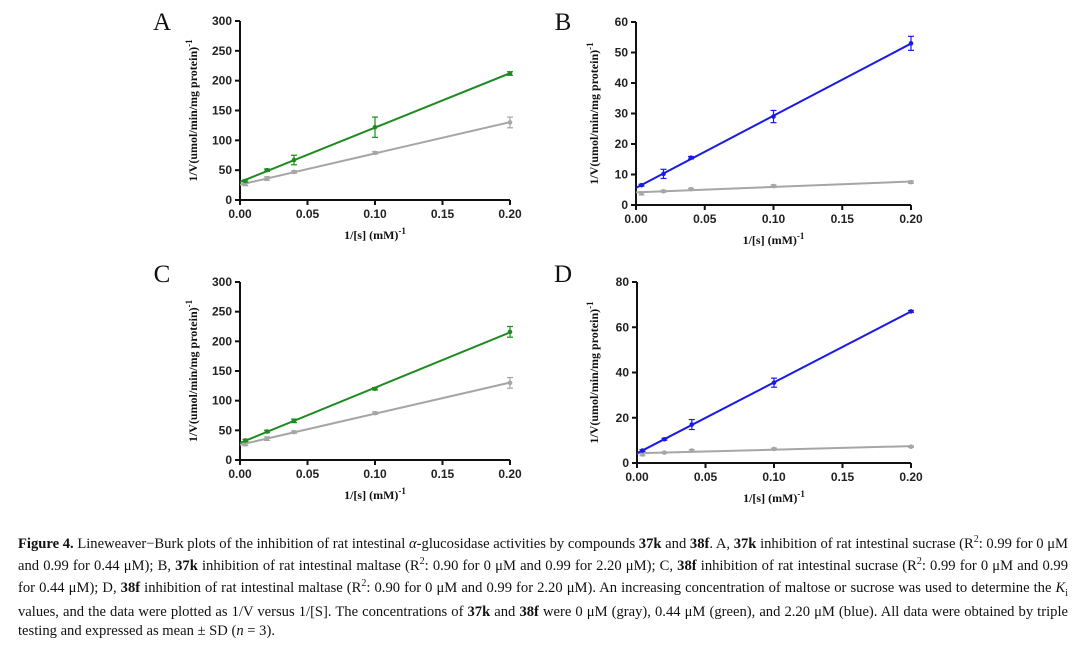 This screenshot has width=1080, height=665. I want to click on y-tick-label: 60, so click(622, 22).